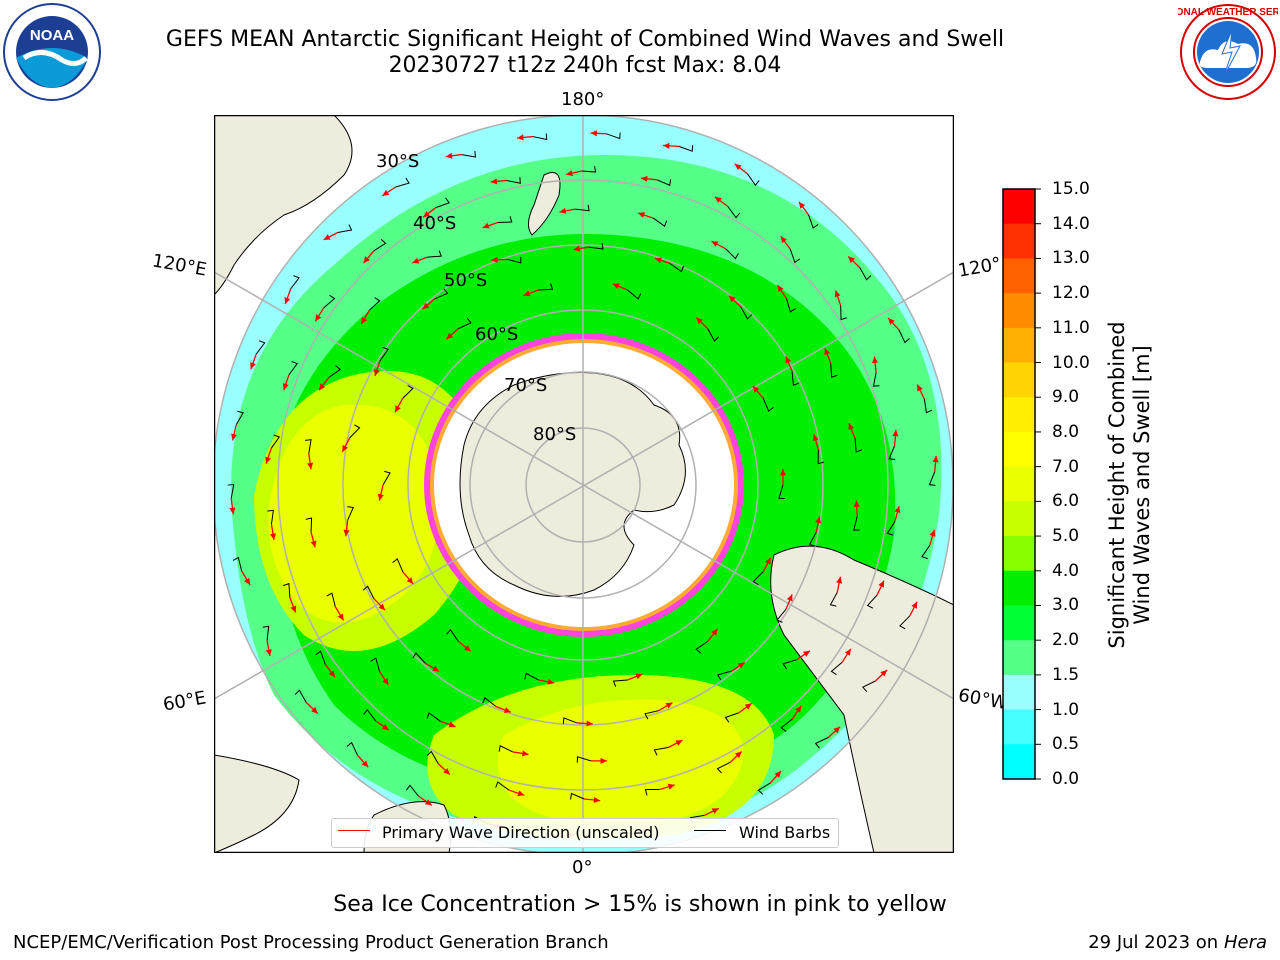 The width and height of the screenshot is (1280, 960). Describe the element at coordinates (1066, 640) in the screenshot. I see `colorbar-tick-label: 2.0` at that location.